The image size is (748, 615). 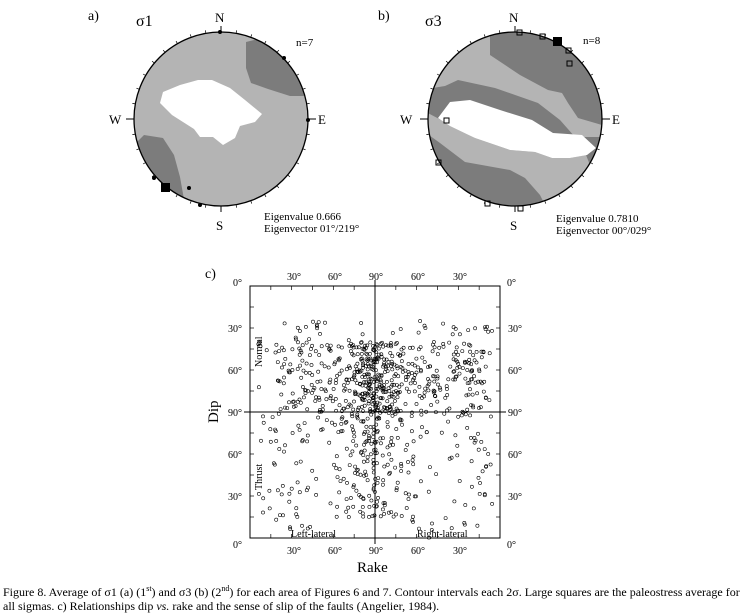 What do you see at coordinates (235, 371) in the screenshot?
I see `left-tick-label: 60°` at bounding box center [235, 371].